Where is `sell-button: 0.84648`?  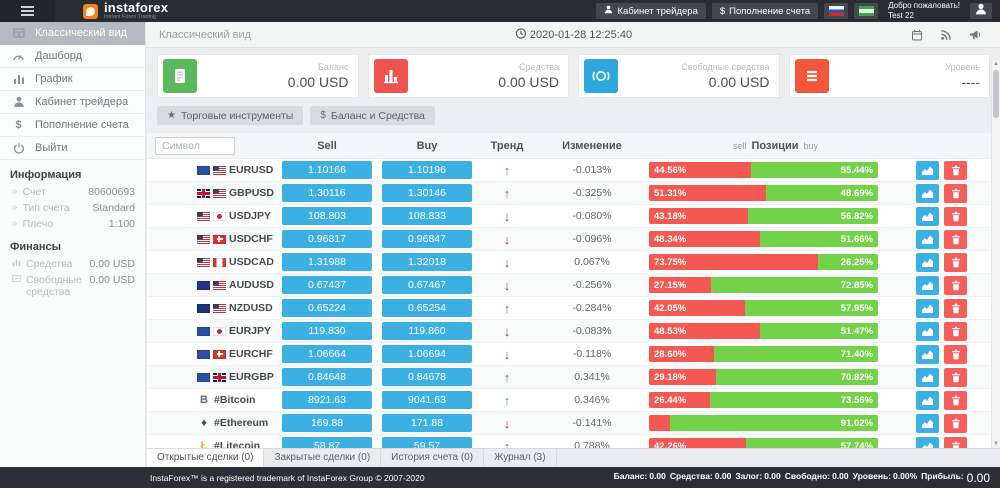 sell-button: 0.84648 is located at coordinates (327, 377).